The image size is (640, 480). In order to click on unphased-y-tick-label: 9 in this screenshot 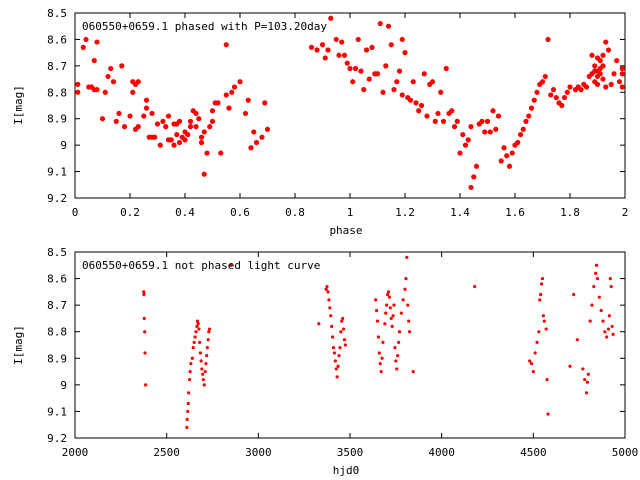, I will do `click(63, 385)`.